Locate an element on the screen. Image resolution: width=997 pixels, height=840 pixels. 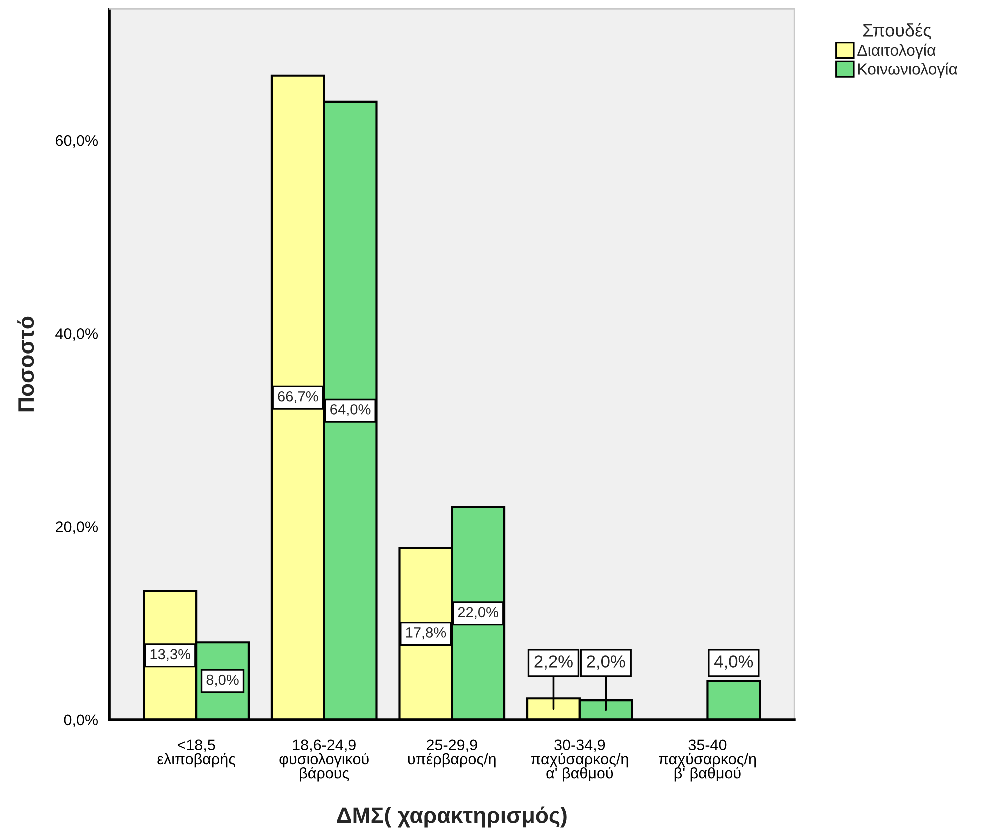
y-tick-label: 20,0% is located at coordinates (77, 528).